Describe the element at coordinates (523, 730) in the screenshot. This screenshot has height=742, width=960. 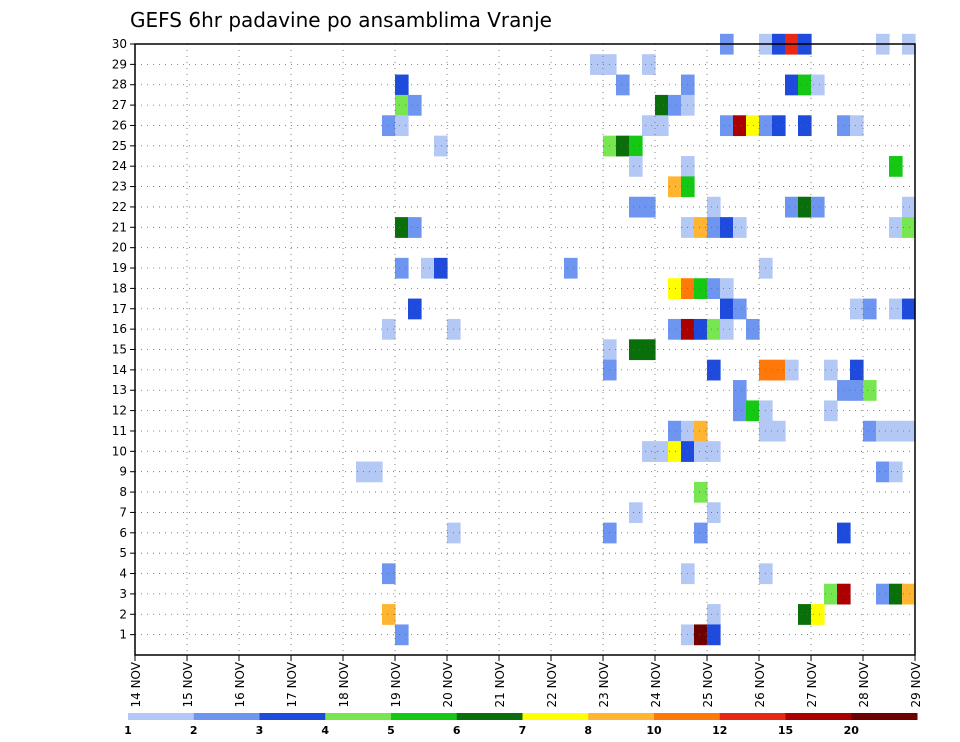
I see `colorbar-label: 7` at that location.